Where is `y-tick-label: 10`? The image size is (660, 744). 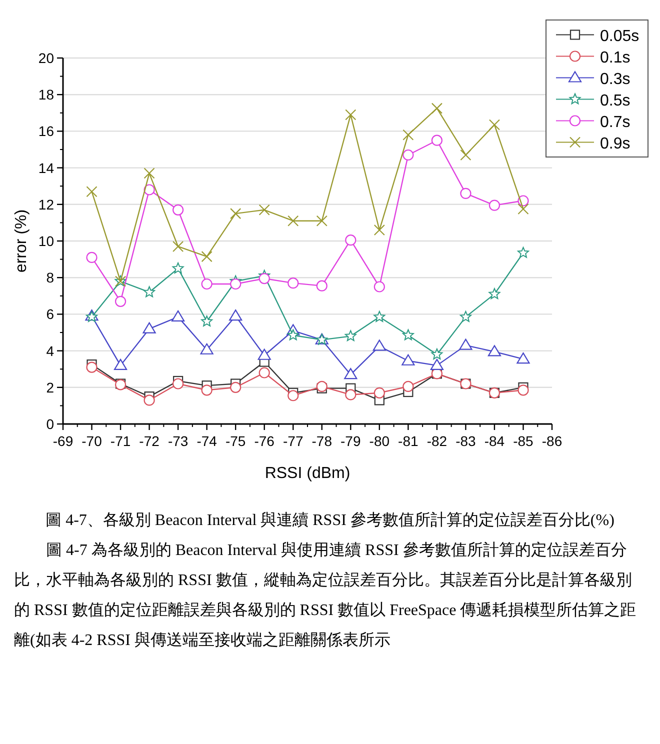 y-tick-label: 10 is located at coordinates (46, 241).